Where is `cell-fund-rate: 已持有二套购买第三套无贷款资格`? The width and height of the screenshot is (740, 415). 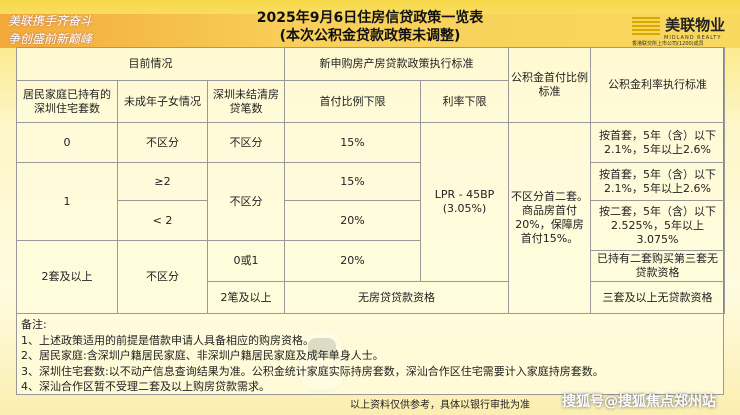 cell-fund-rate: 已持有二套购买第三套无贷款资格 is located at coordinates (657, 266).